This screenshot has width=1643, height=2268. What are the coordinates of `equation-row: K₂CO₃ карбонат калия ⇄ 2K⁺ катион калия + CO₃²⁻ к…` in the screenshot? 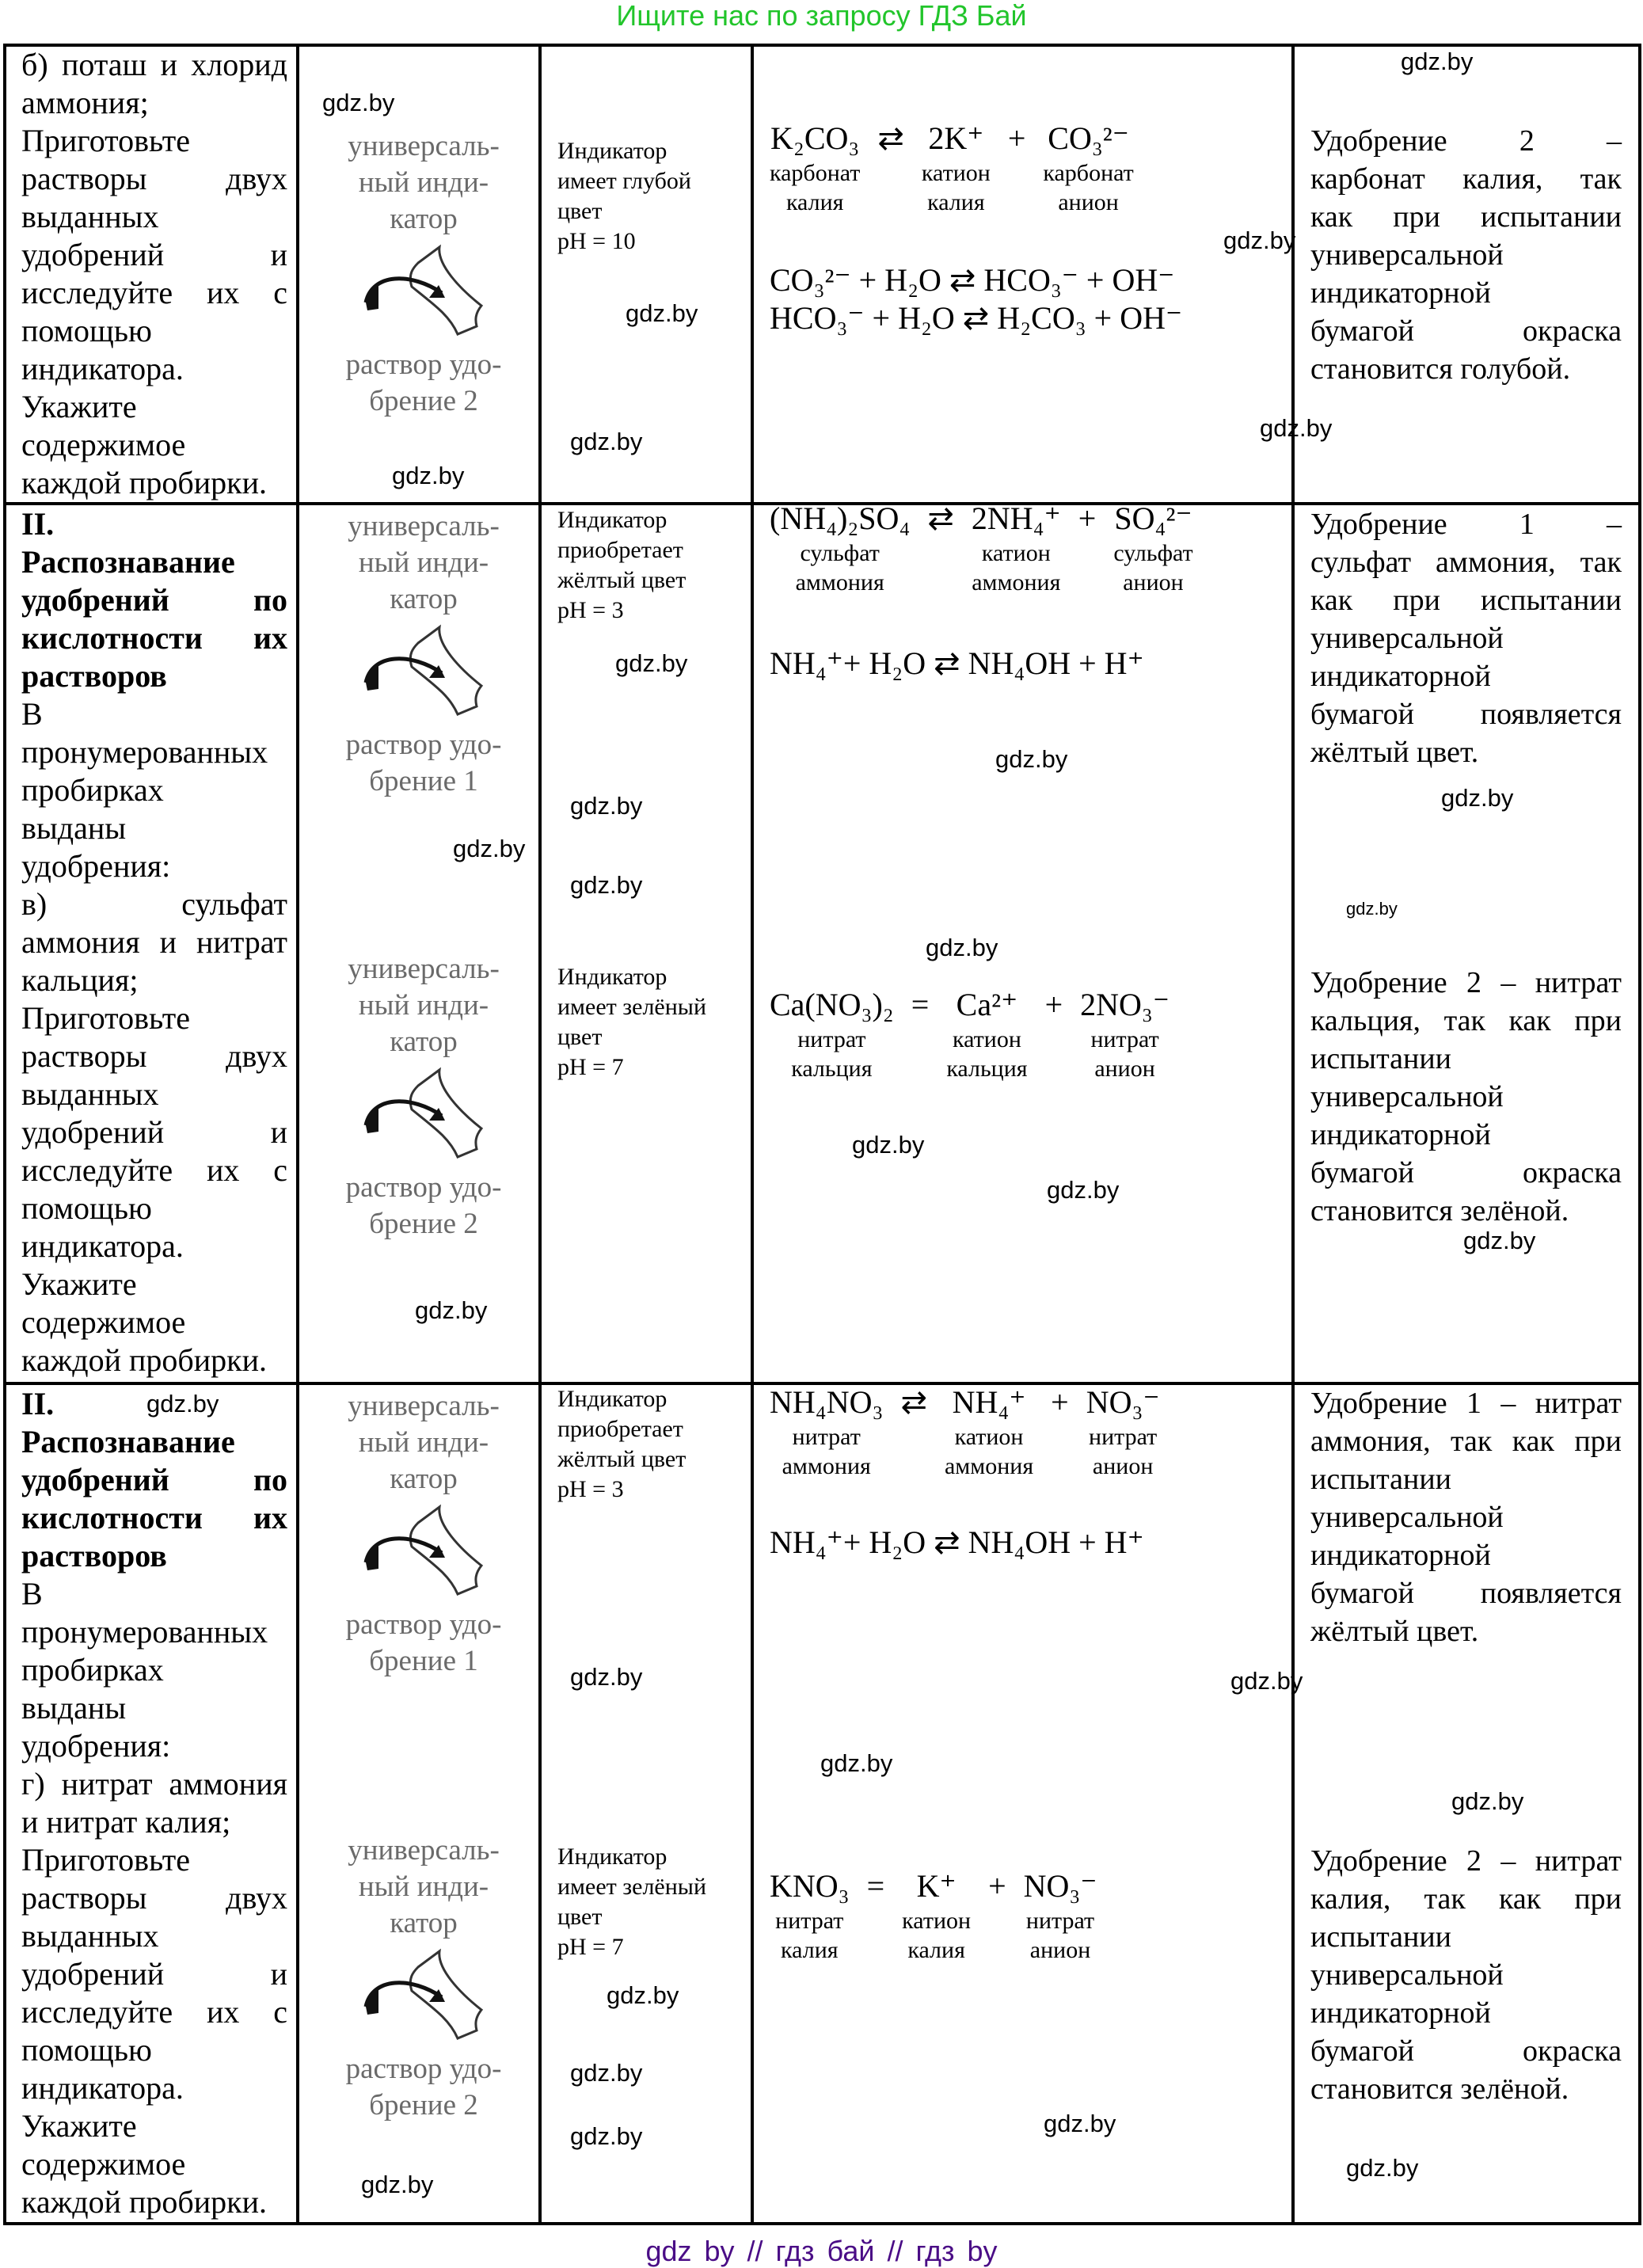 It's located at (952, 168).